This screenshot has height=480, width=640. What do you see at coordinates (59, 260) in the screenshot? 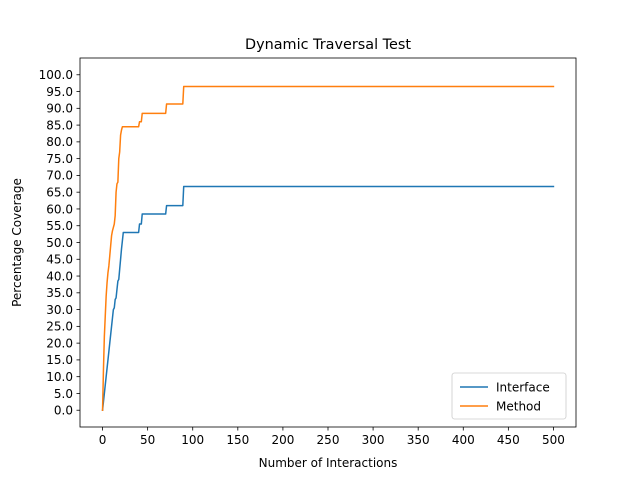
I see `y-tick-label: 45.0` at bounding box center [59, 260].